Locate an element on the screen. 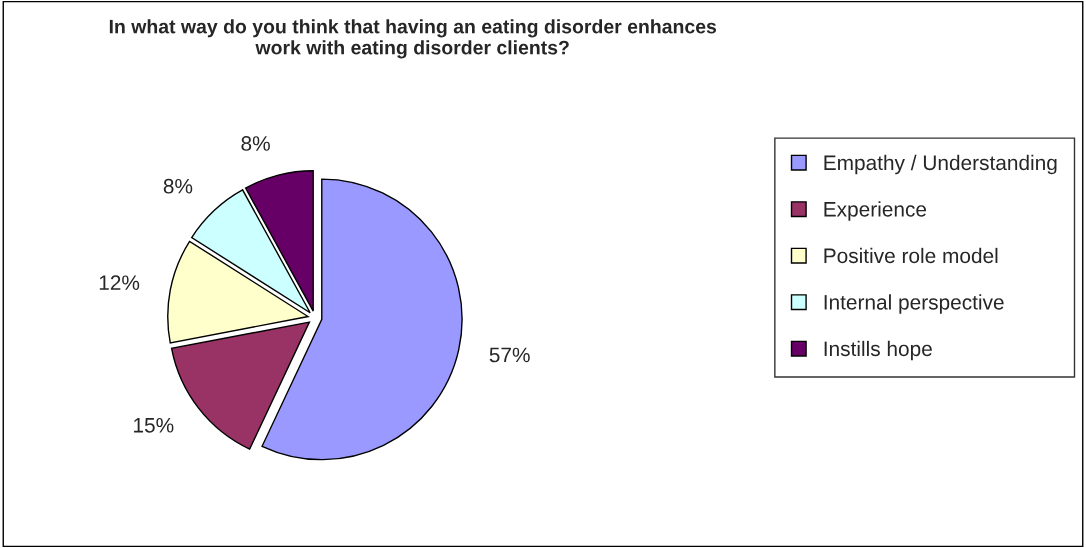 Image resolution: width=1086 pixels, height=548 pixels. legend-label: Positive role model is located at coordinates (911, 255).